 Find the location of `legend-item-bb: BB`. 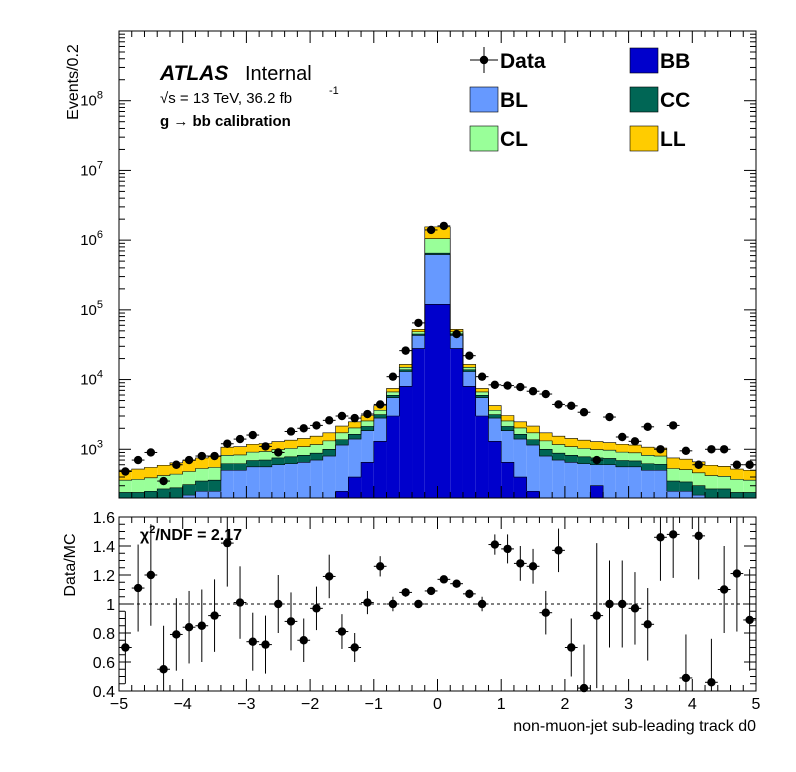

legend-item-bb: BB is located at coordinates (659, 60).